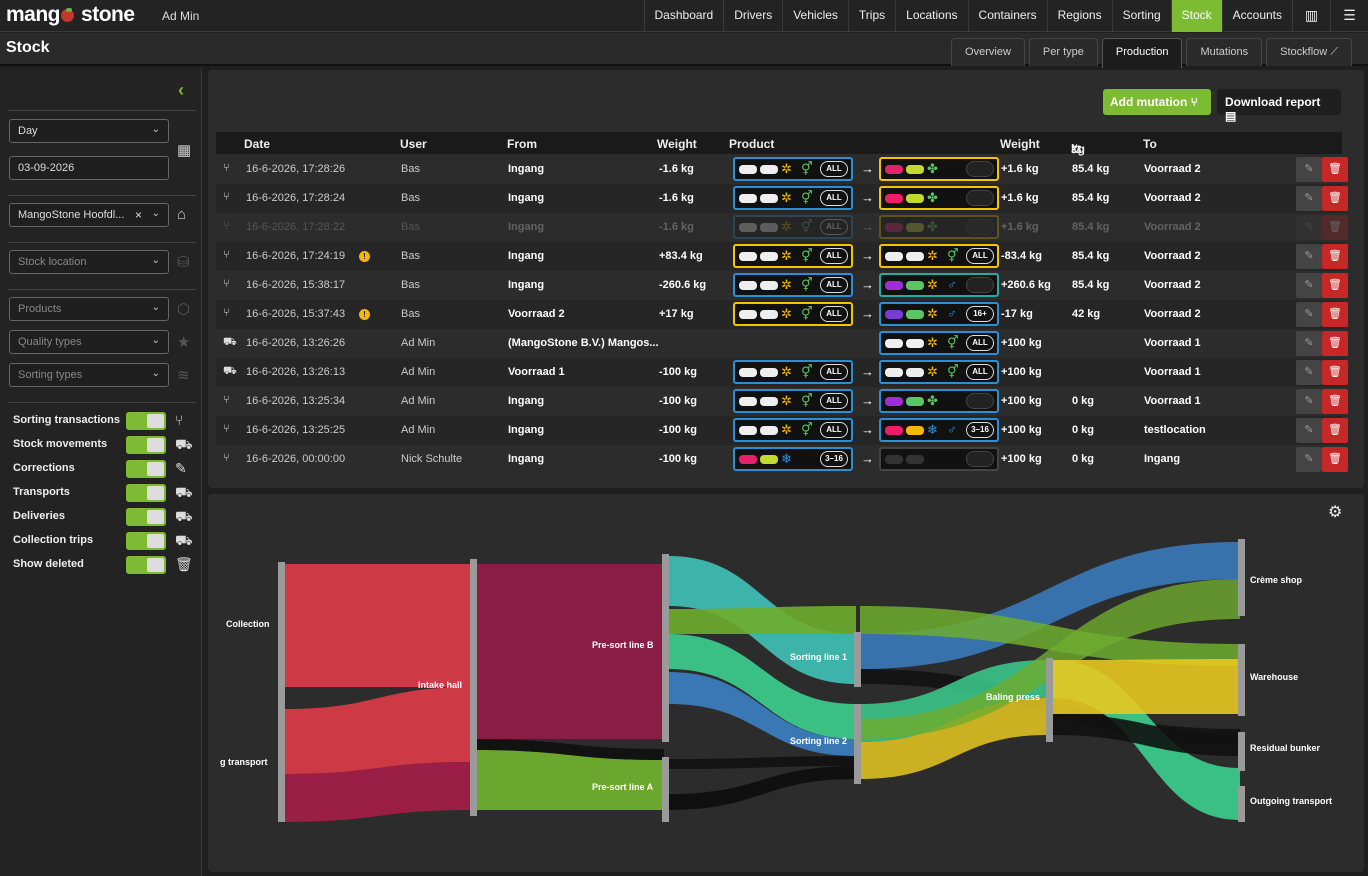 The width and height of the screenshot is (1368, 876). Describe the element at coordinates (752, 144) in the screenshot. I see `col-product: Product` at that location.